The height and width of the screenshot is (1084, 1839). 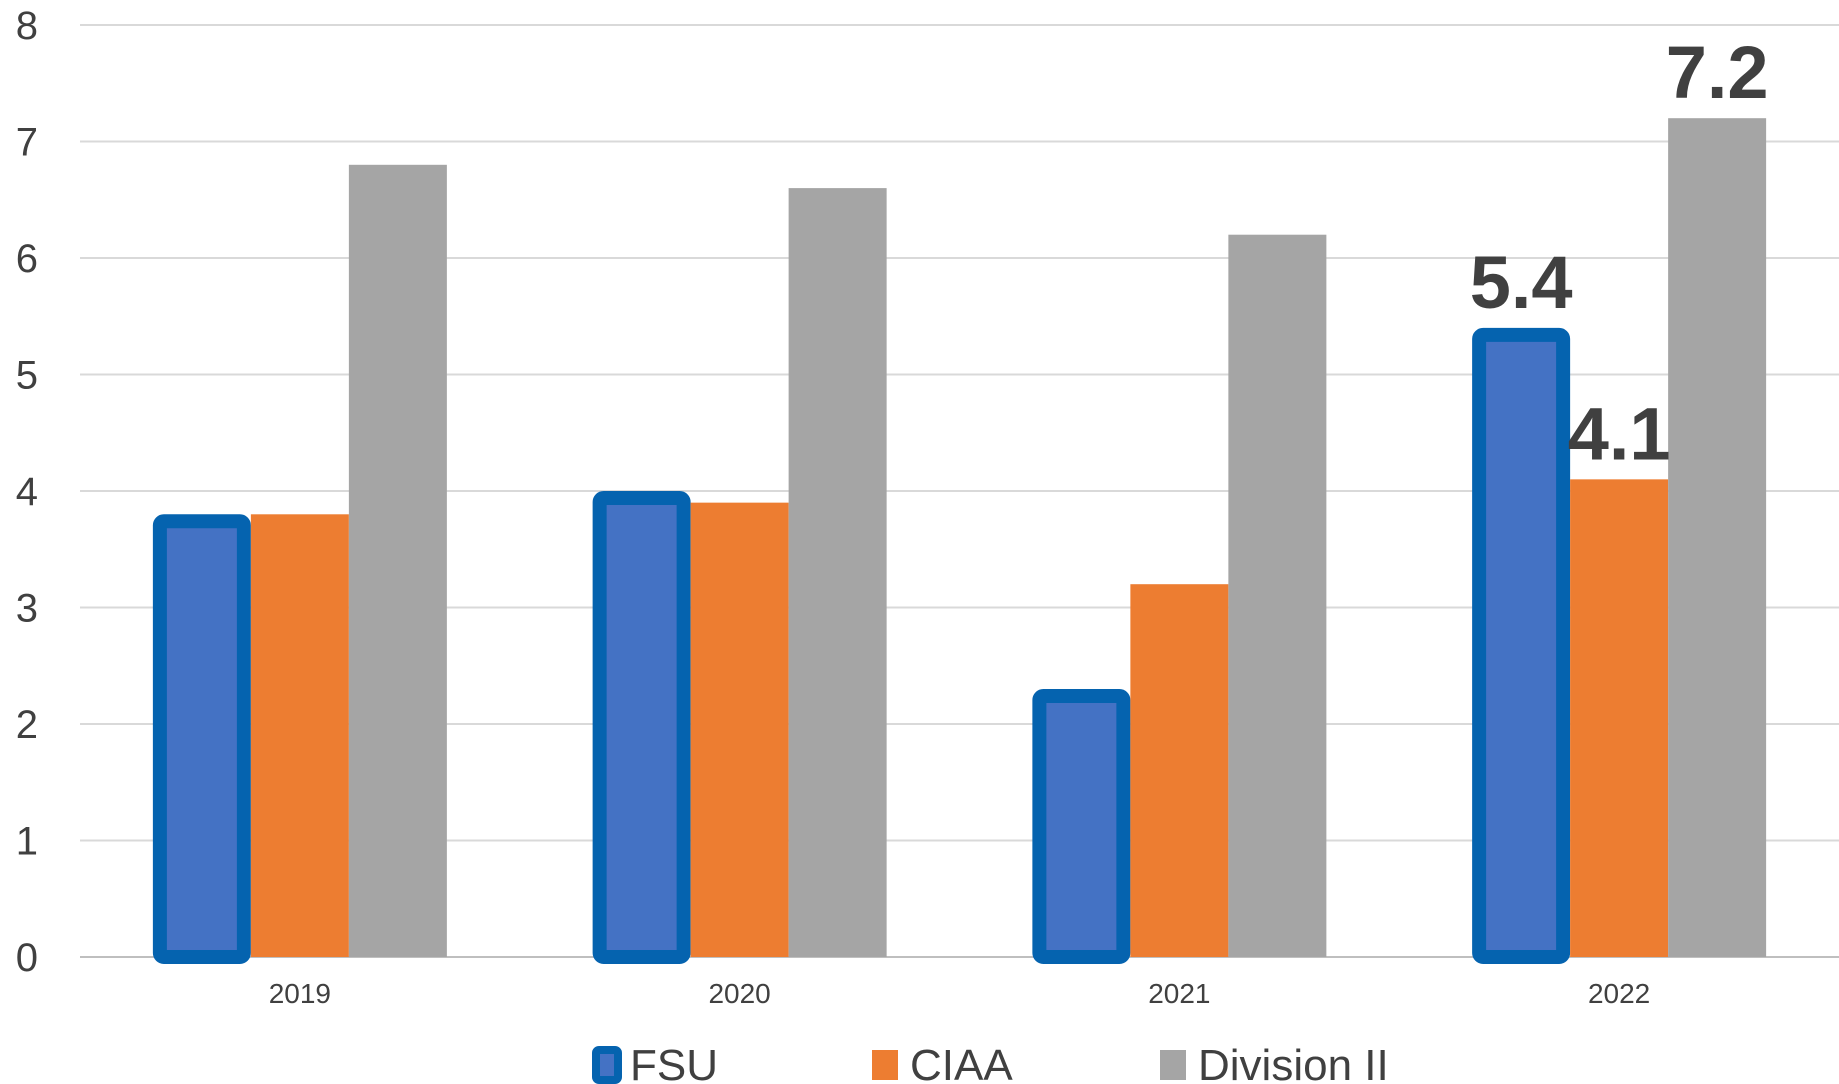 What do you see at coordinates (27, 259) in the screenshot?
I see `y-tick-label: 6` at bounding box center [27, 259].